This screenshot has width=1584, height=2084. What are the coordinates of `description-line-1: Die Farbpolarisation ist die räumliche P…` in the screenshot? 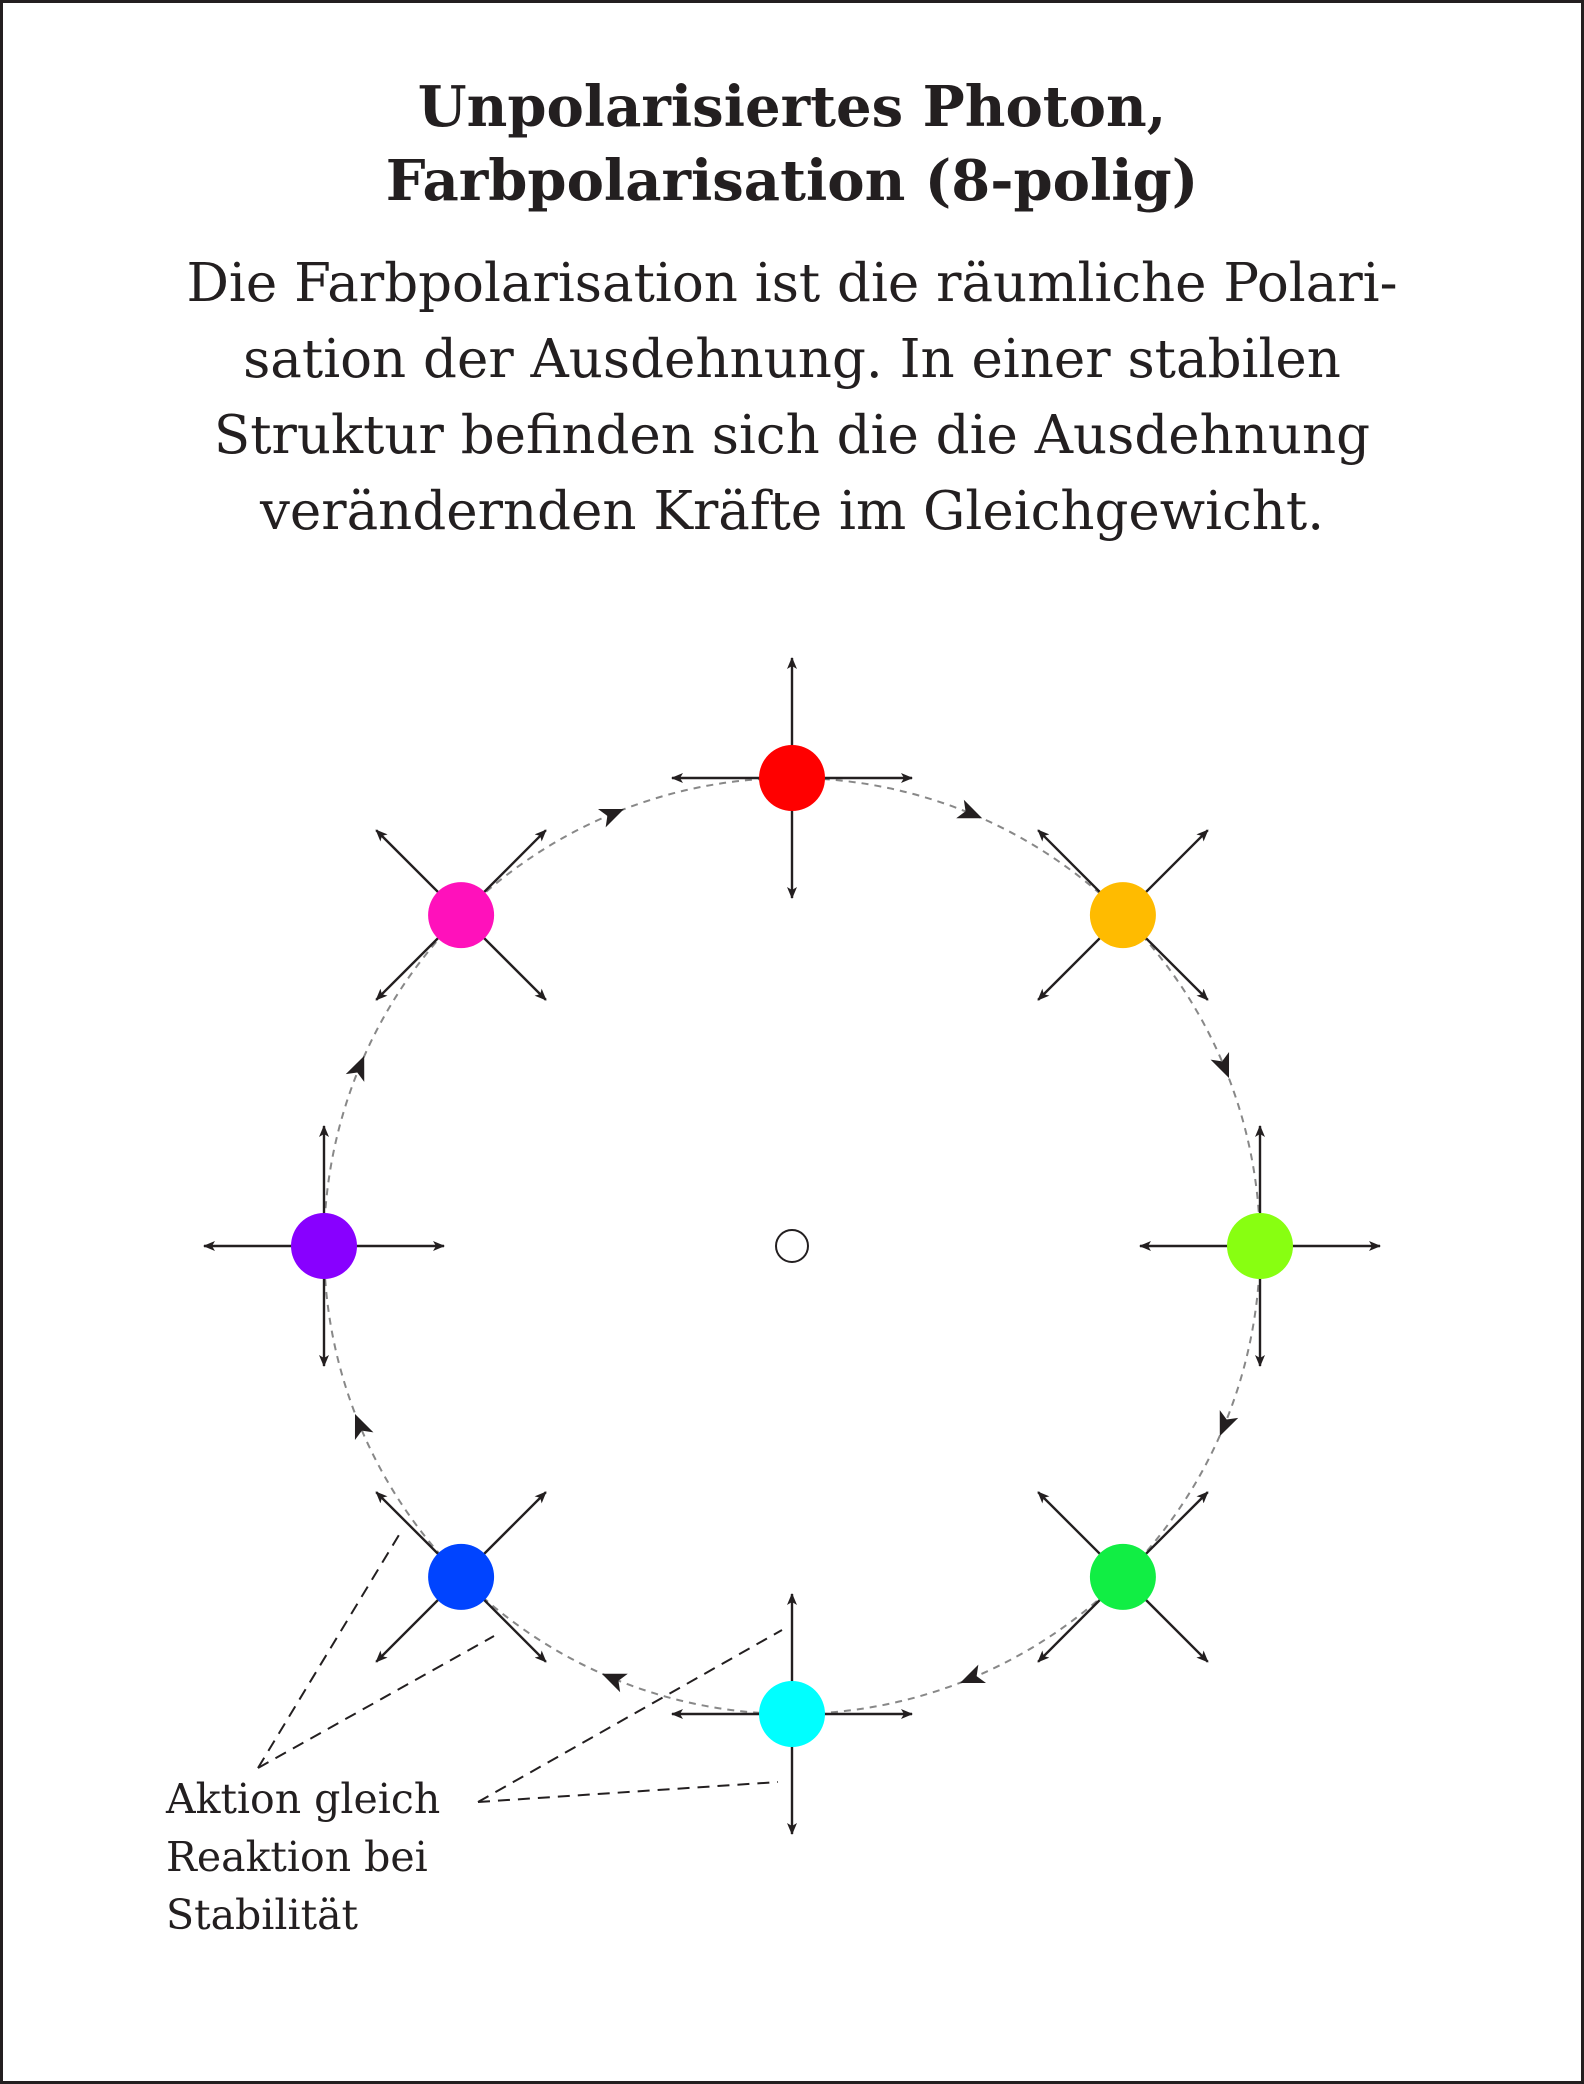 It's located at (792, 283).